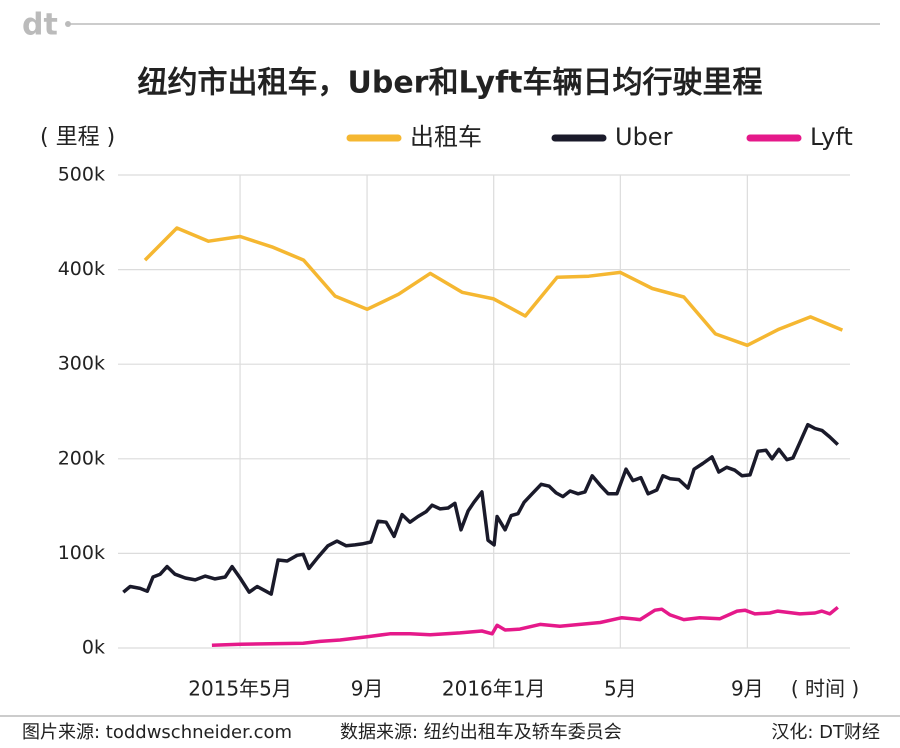  Describe the element at coordinates (240, 689) in the screenshot. I see `x-tick-label: 2015年5月` at that location.